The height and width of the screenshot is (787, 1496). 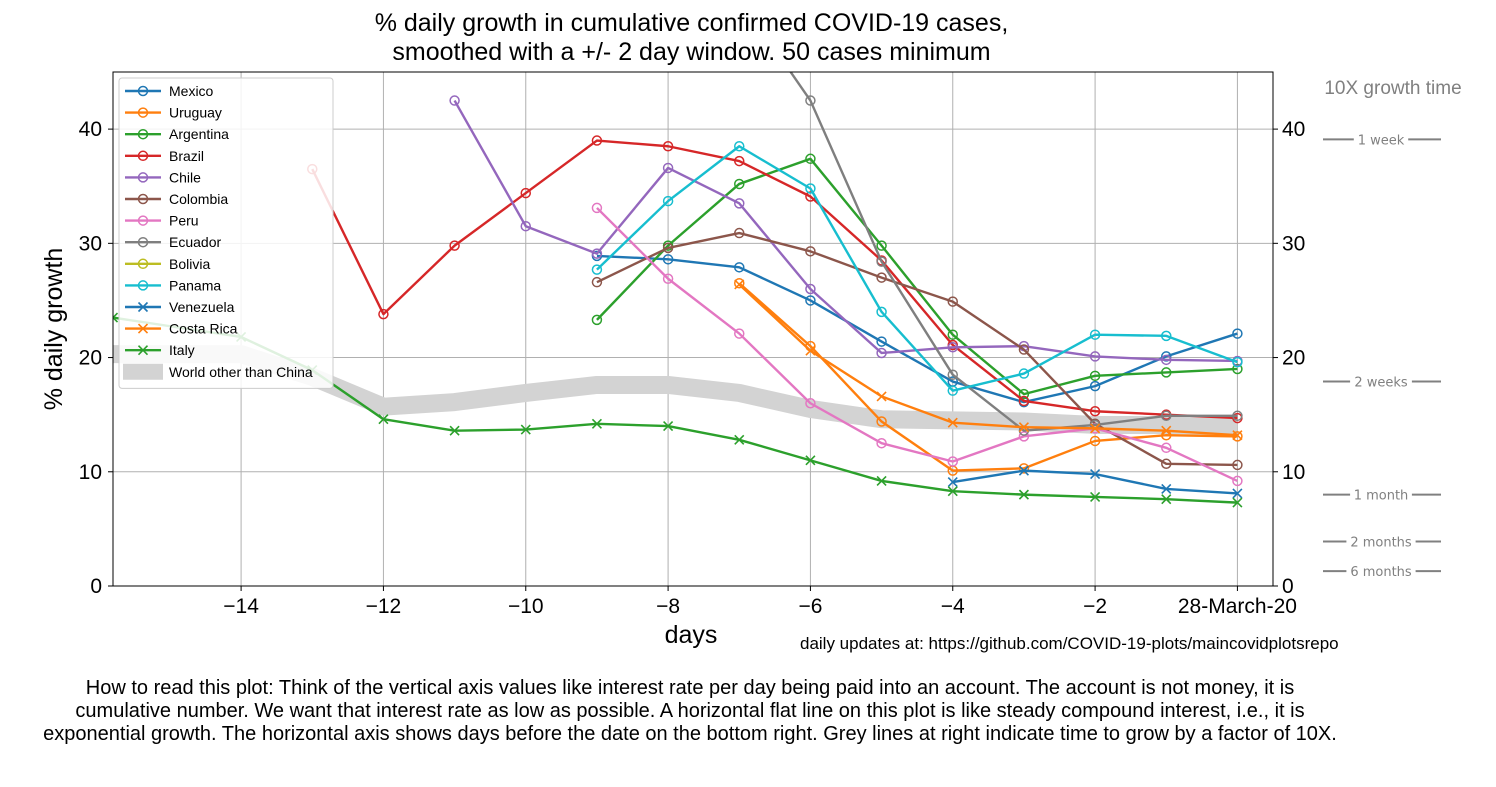 I want to click on legend-marker-colombia, so click(x=143, y=199).